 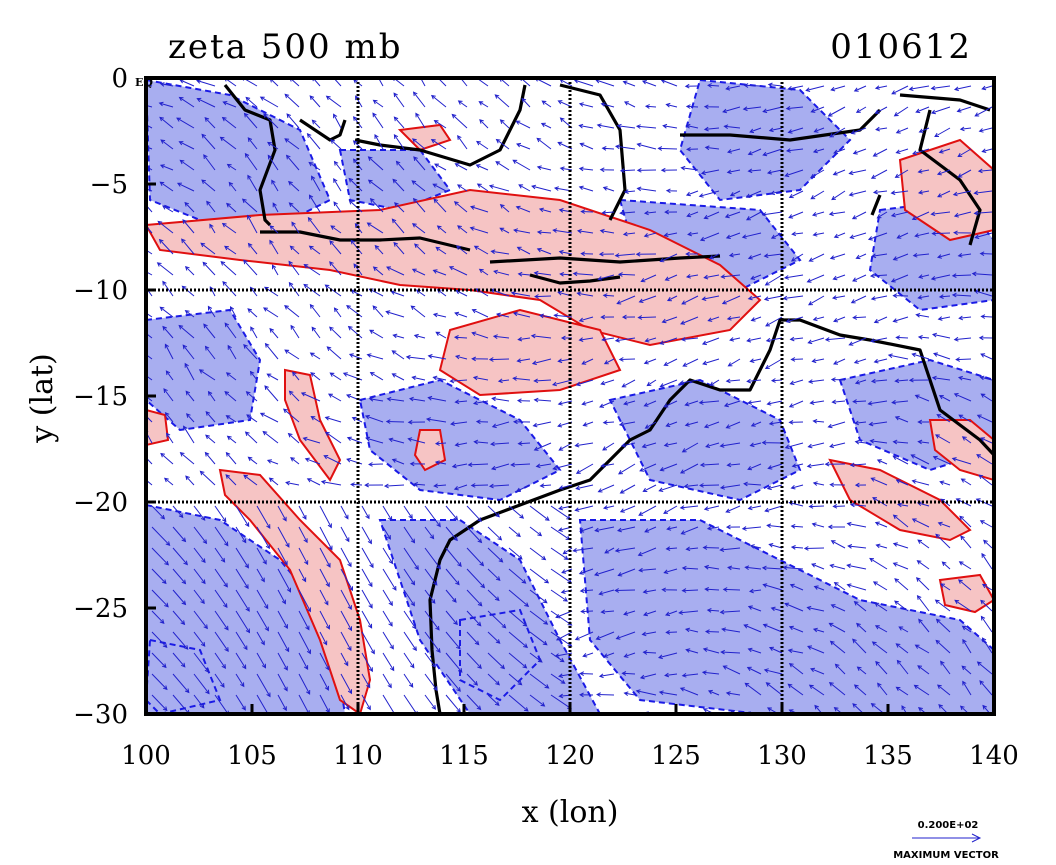 What do you see at coordinates (114, 397) in the screenshot?
I see `y-axis-ticks: 0 −5 −10 −15 −20 −25 −30` at bounding box center [114, 397].